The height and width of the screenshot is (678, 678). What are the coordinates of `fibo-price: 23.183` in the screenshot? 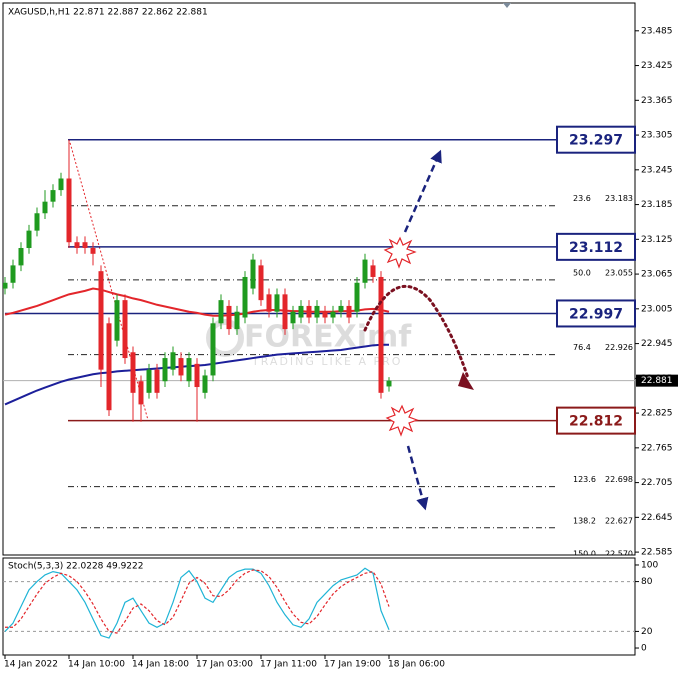 It's located at (619, 198).